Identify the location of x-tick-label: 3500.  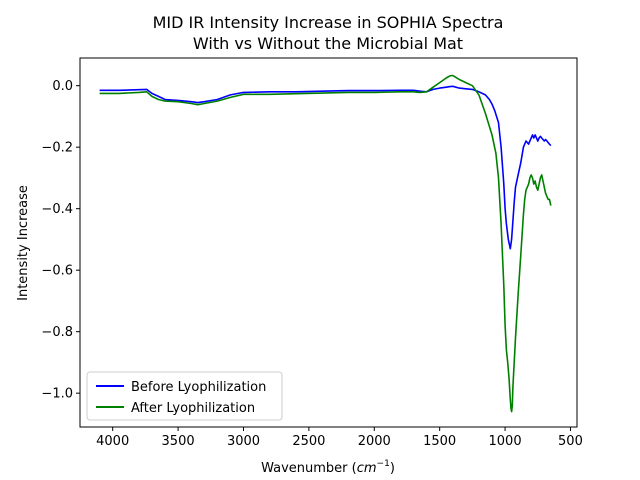
(178, 441).